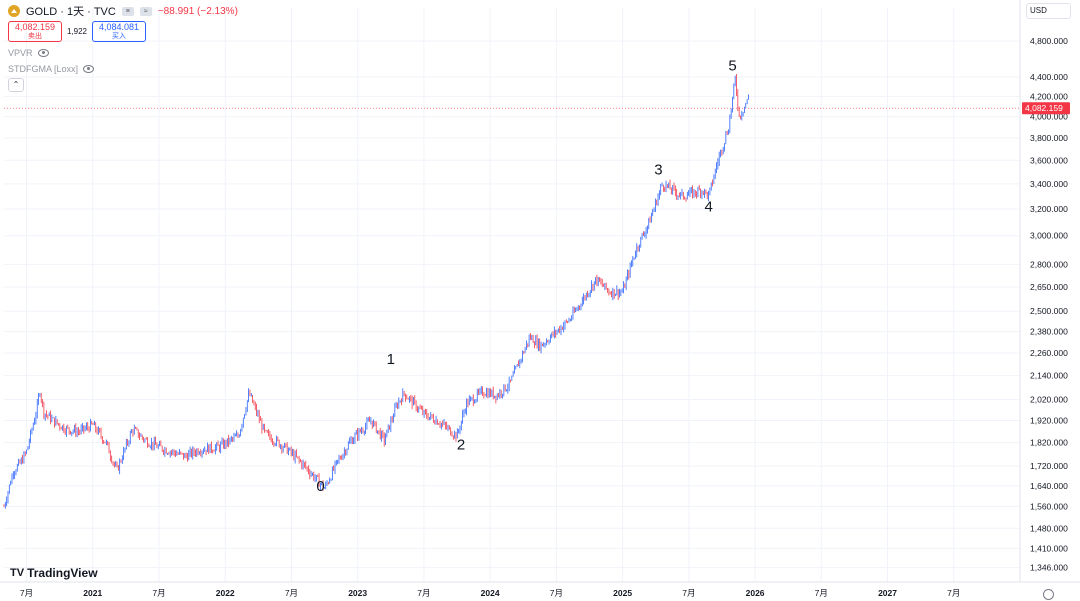 The width and height of the screenshot is (1080, 601). What do you see at coordinates (1049, 287) in the screenshot?
I see `y-tick-label: 2,650.000` at bounding box center [1049, 287].